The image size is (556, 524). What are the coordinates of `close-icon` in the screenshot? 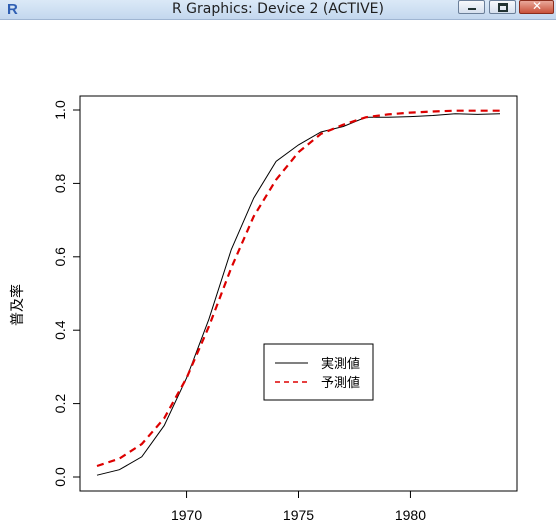 It's located at (536, 7).